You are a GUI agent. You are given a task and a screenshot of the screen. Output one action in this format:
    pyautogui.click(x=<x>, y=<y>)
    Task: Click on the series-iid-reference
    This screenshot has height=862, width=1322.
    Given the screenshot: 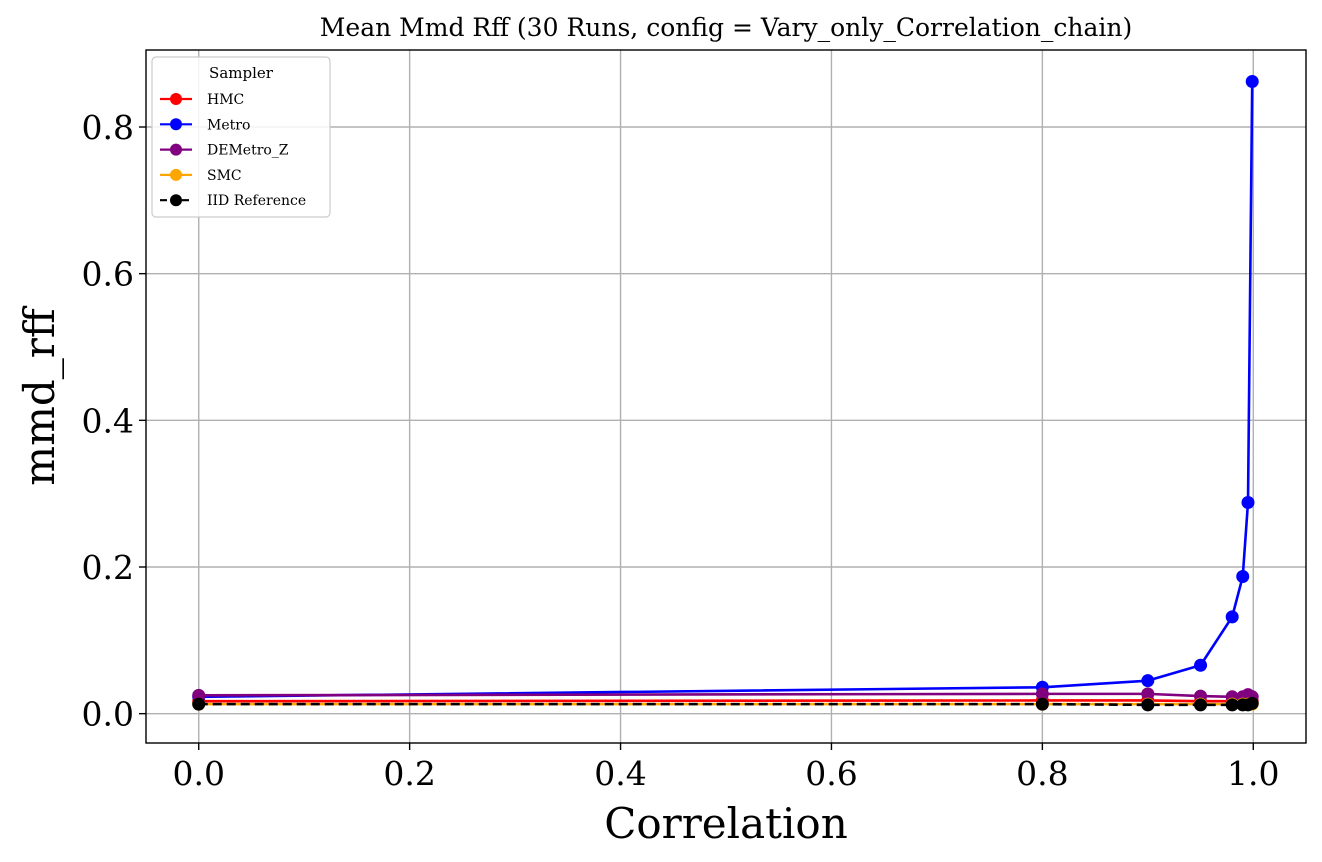 What is the action you would take?
    pyautogui.click(x=725, y=704)
    